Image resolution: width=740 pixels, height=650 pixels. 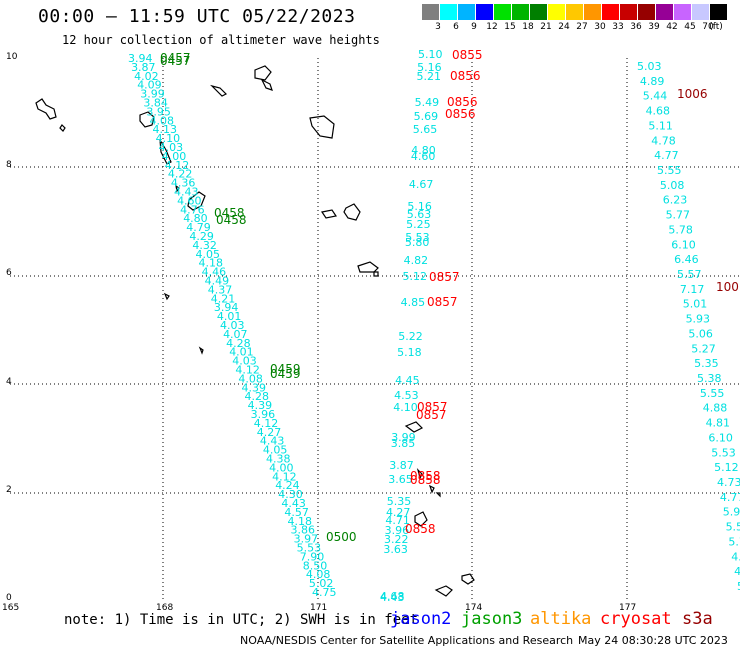 I want to click on wave-height-value: 4.49, so click(x=217, y=281).